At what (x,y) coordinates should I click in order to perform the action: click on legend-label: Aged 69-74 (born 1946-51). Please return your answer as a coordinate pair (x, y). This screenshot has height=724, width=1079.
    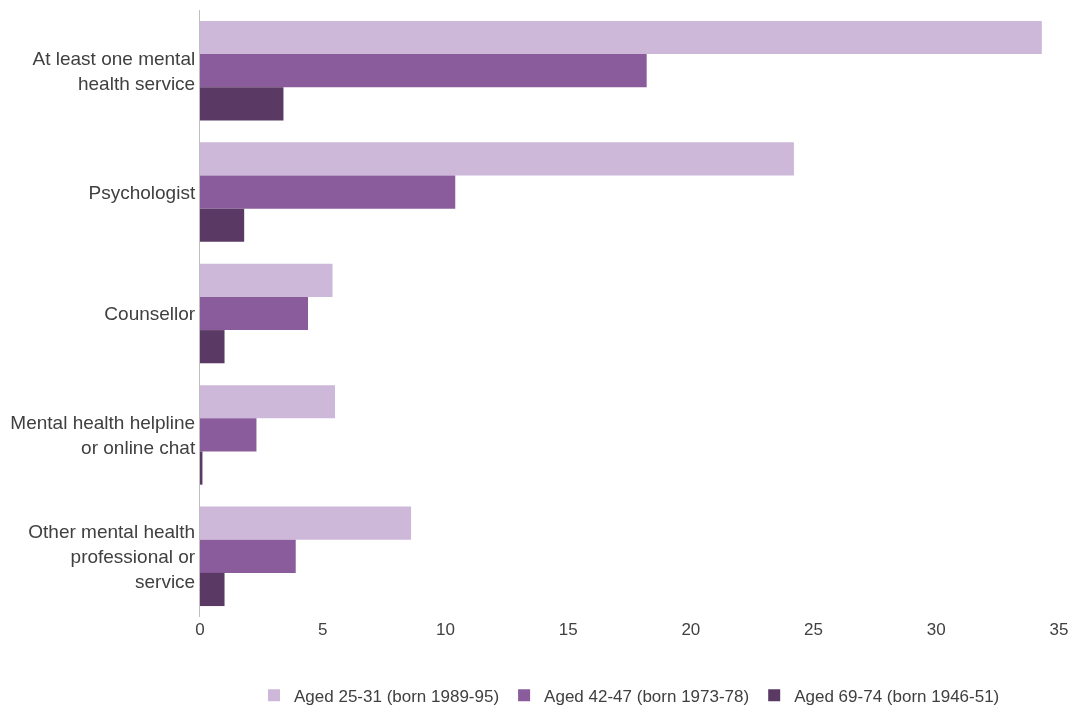
    Looking at the image, I should click on (897, 696).